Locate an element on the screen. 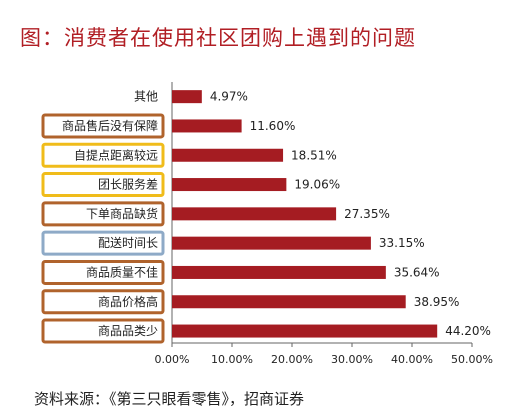 Image resolution: width=530 pixels, height=417 pixels. data-label: 35.64% is located at coordinates (417, 272).